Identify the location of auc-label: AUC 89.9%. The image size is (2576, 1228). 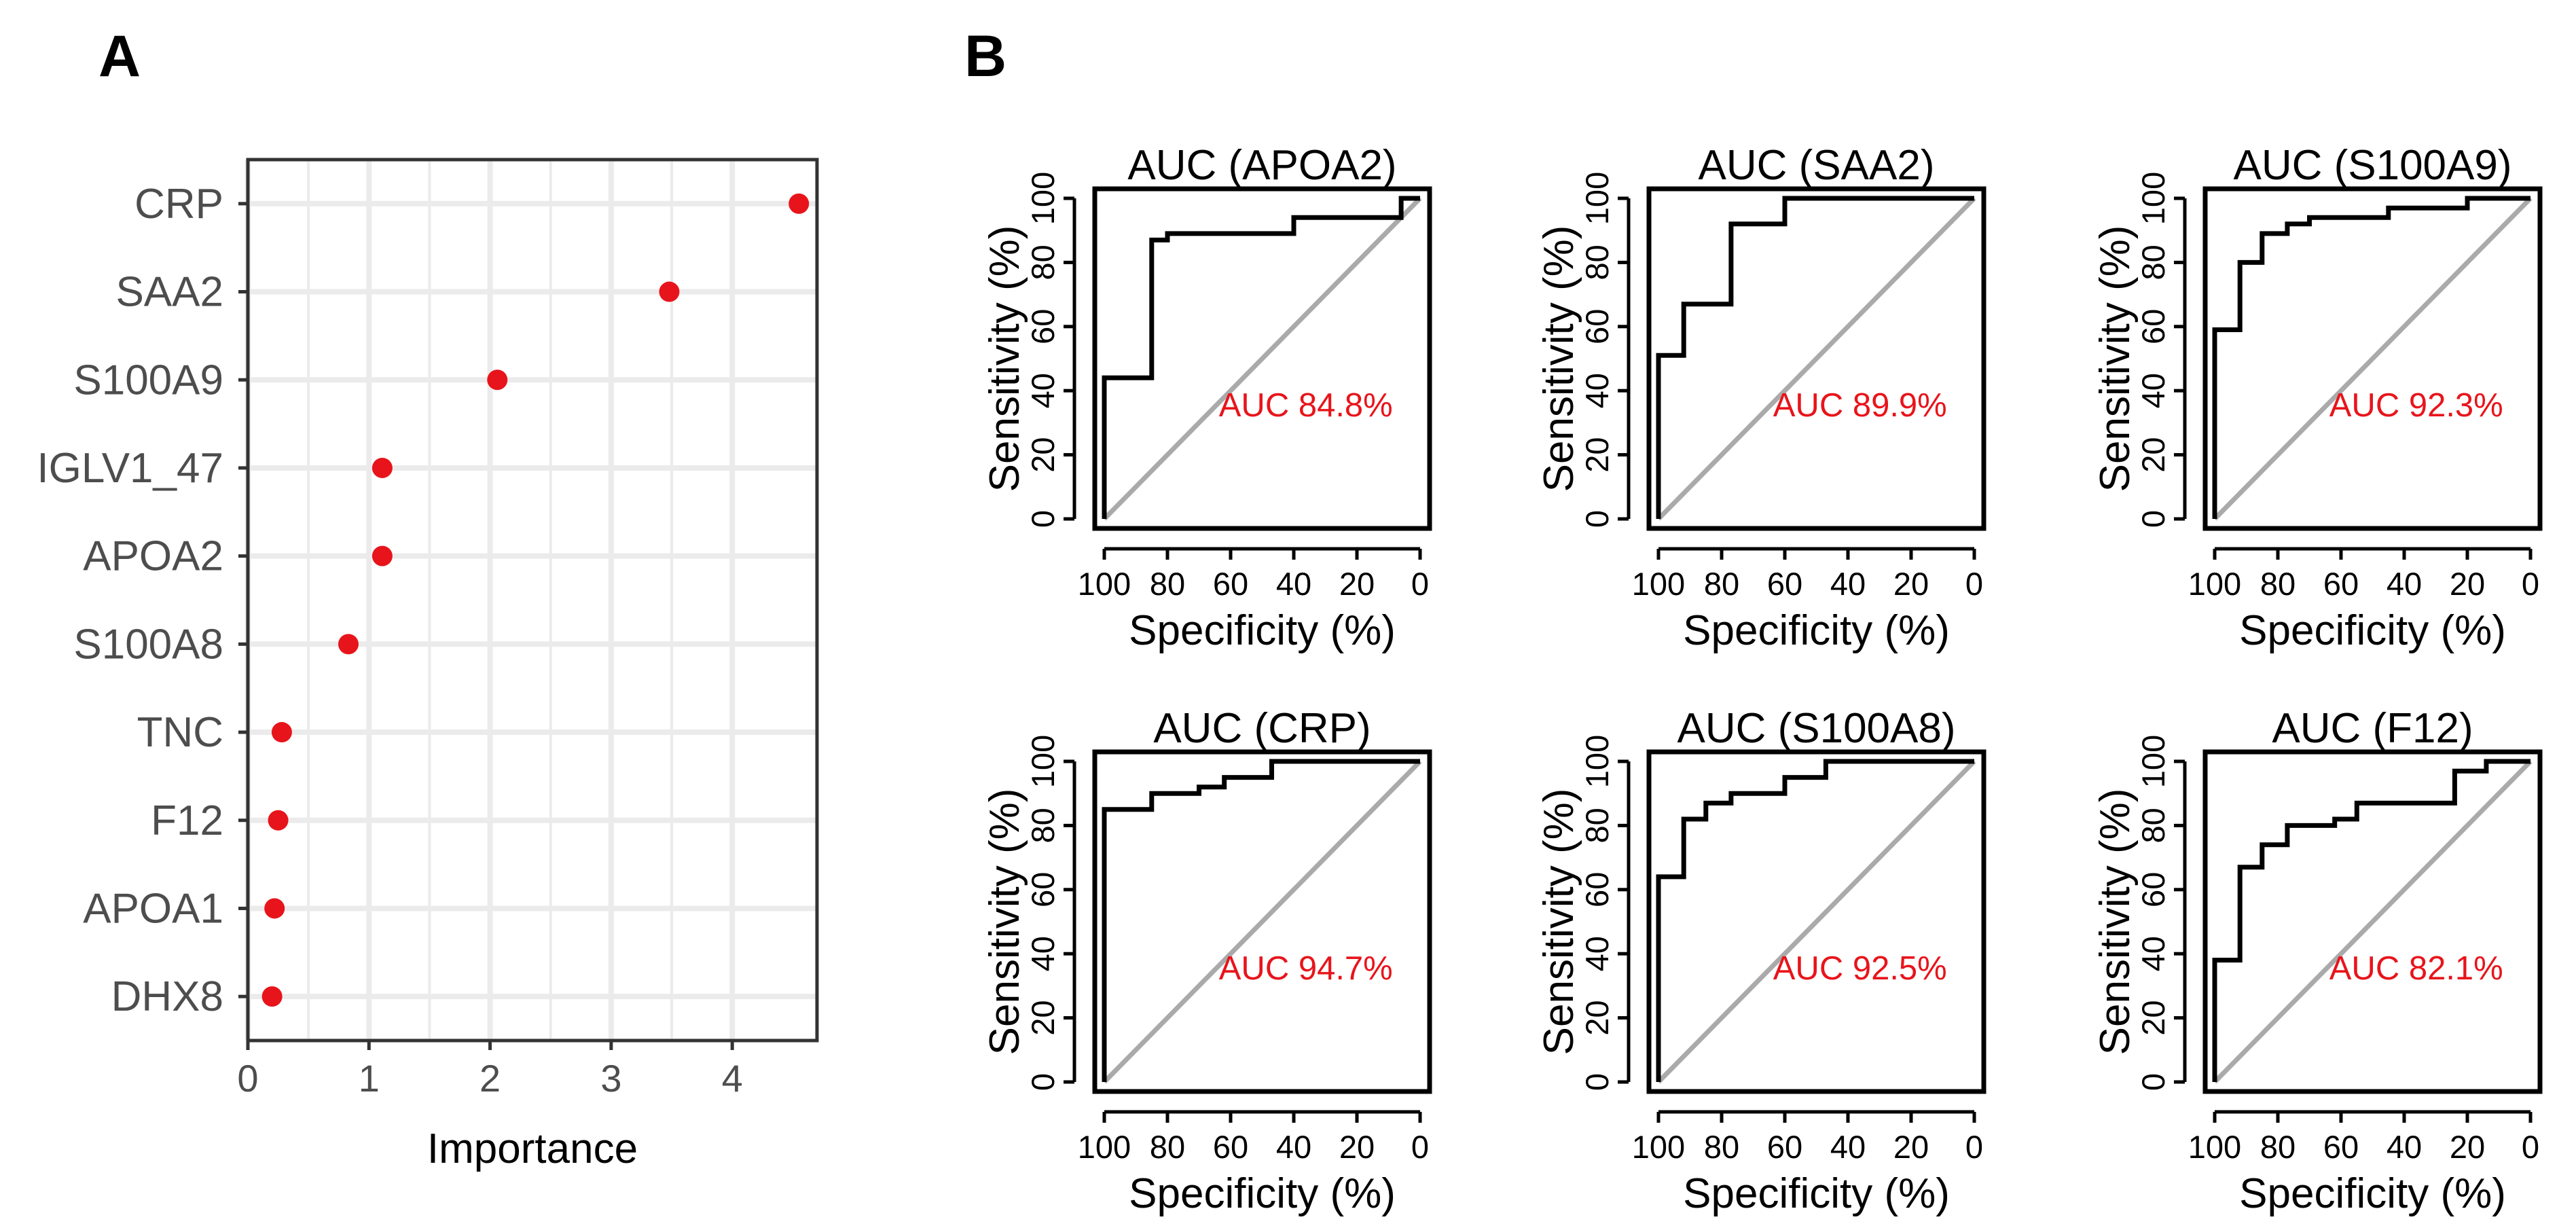
(1860, 405).